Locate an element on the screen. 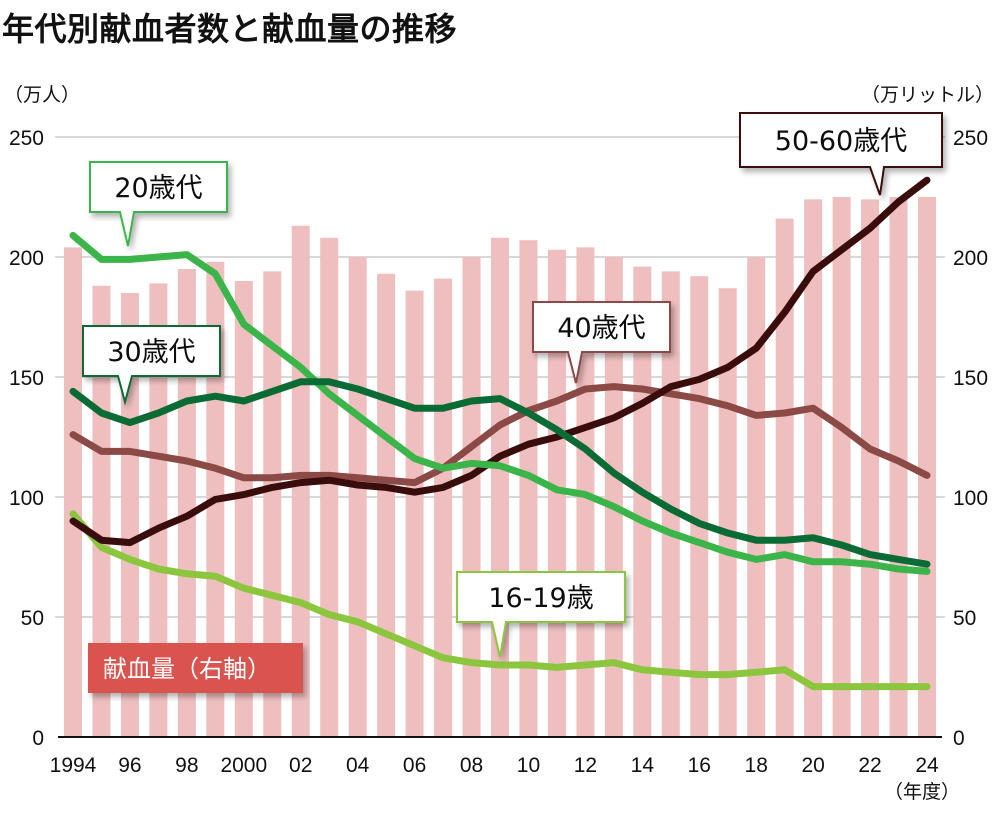 This screenshot has height=826, width=1000. callout-label: 16-19歳 is located at coordinates (540, 598).